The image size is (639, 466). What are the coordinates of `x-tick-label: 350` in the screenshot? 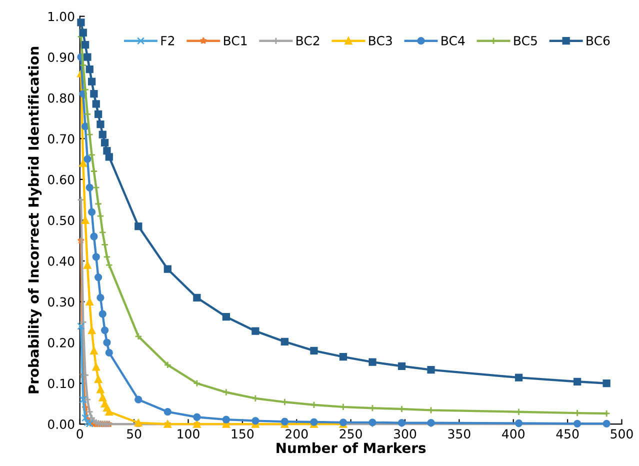 It's located at (459, 434).